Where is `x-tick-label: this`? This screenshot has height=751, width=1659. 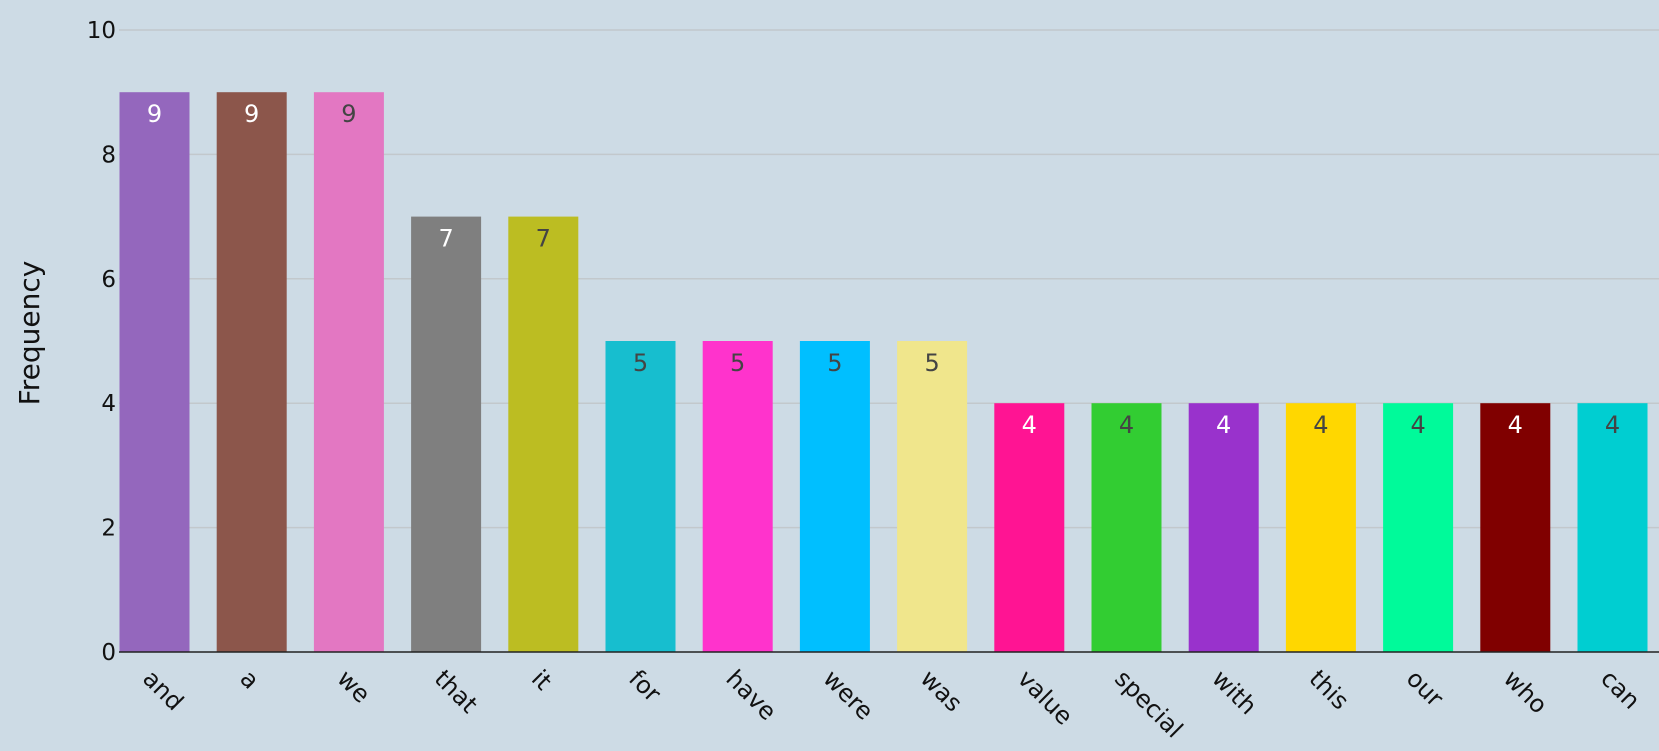 x-tick-label: this is located at coordinates (1329, 689).